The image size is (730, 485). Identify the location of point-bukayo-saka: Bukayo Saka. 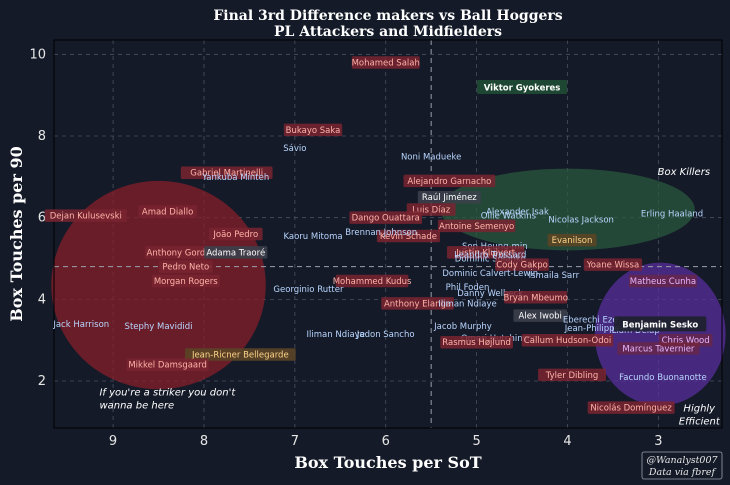
(313, 131).